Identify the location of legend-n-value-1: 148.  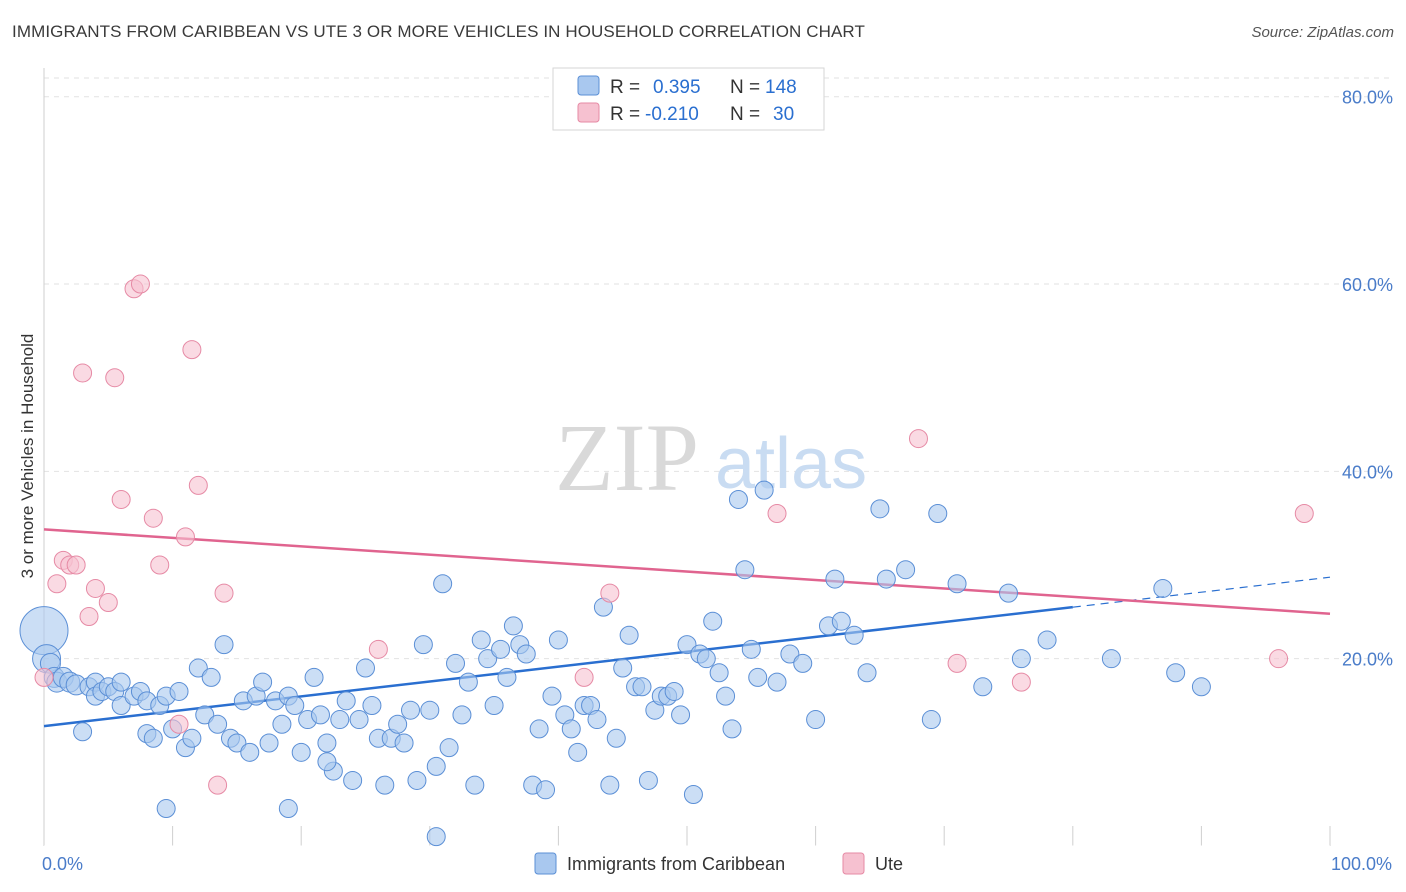
(781, 87).